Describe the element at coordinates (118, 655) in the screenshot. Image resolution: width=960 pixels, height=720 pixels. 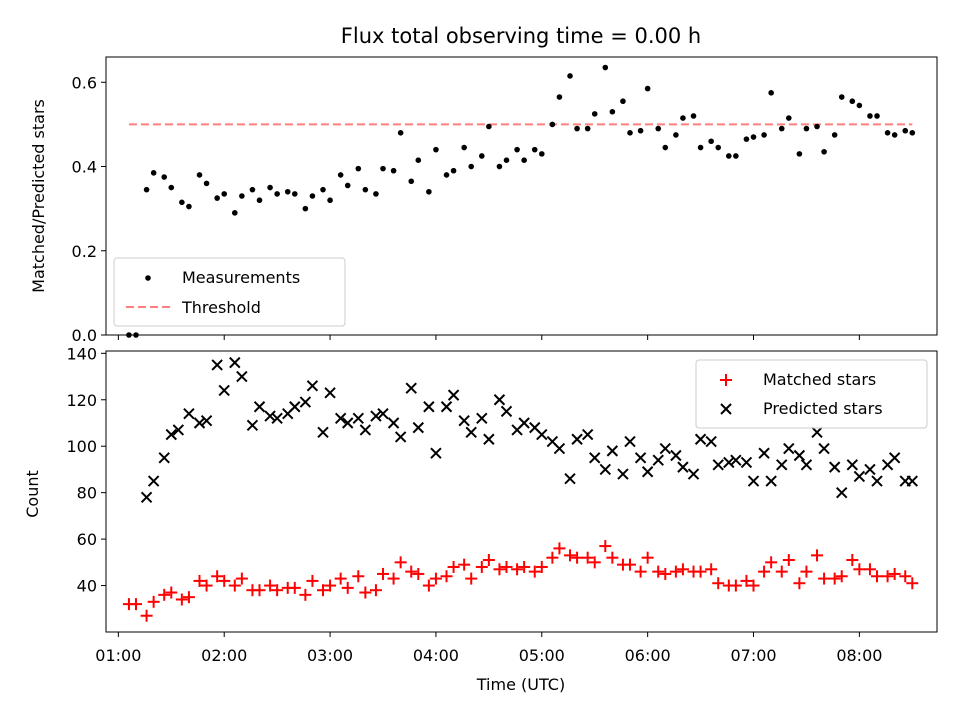
I see `x-tick-label: 01:00` at that location.